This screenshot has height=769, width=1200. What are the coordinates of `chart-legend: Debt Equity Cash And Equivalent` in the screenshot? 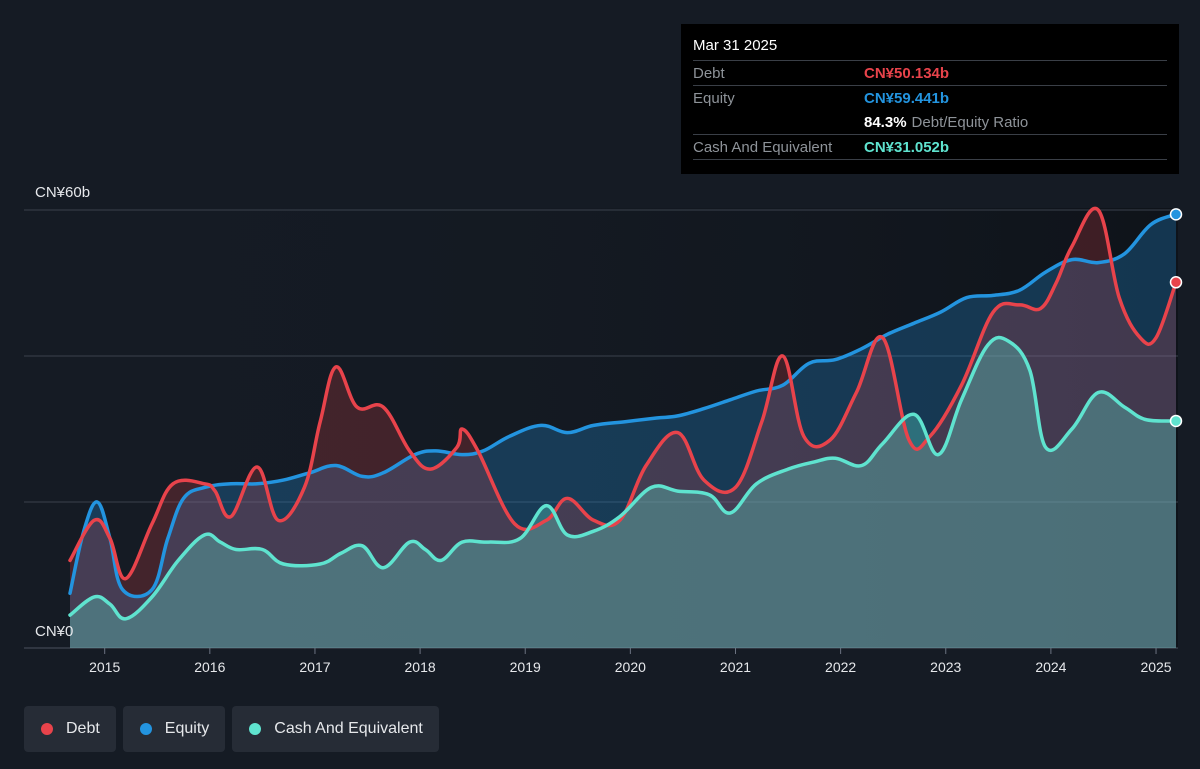 It's located at (231, 729).